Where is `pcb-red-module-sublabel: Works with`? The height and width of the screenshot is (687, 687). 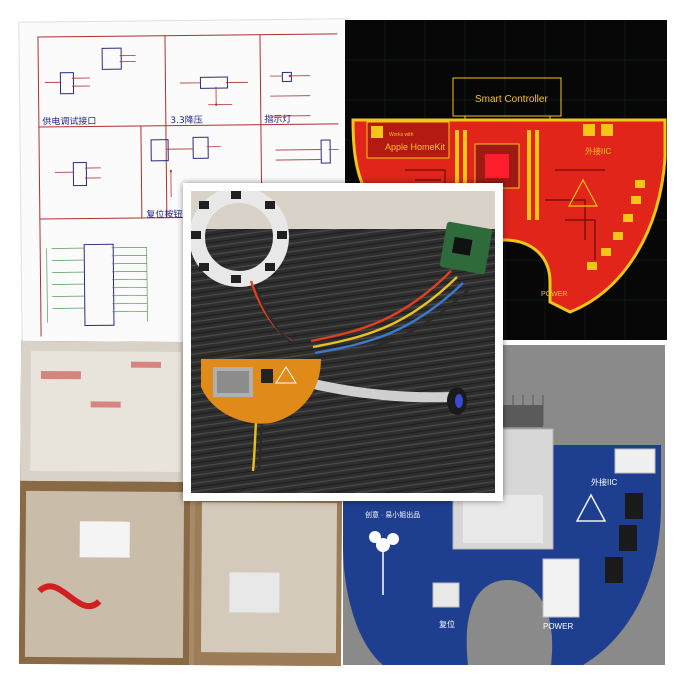
pcb-red-module-sublabel: Works with is located at coordinates (401, 135).